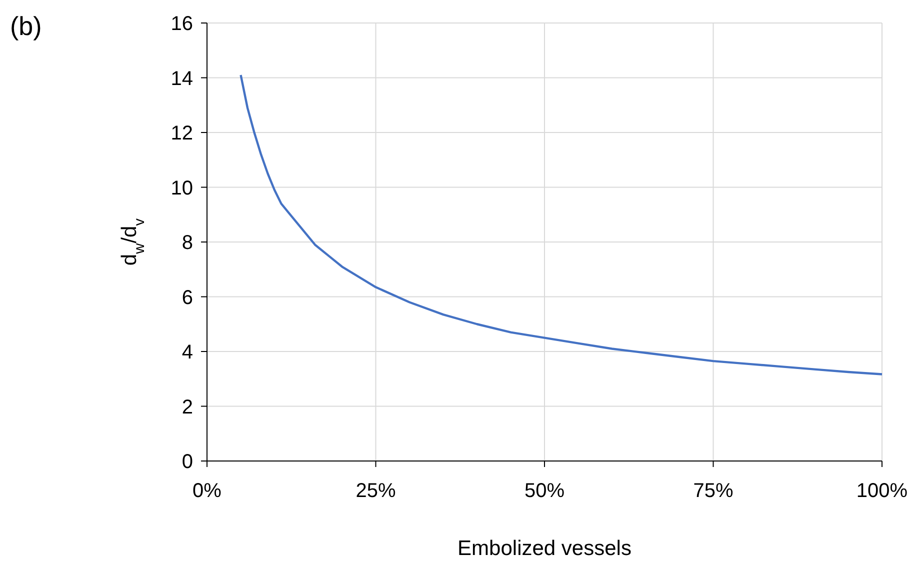  What do you see at coordinates (181, 79) in the screenshot?
I see `y-tick-label: 14` at bounding box center [181, 79].